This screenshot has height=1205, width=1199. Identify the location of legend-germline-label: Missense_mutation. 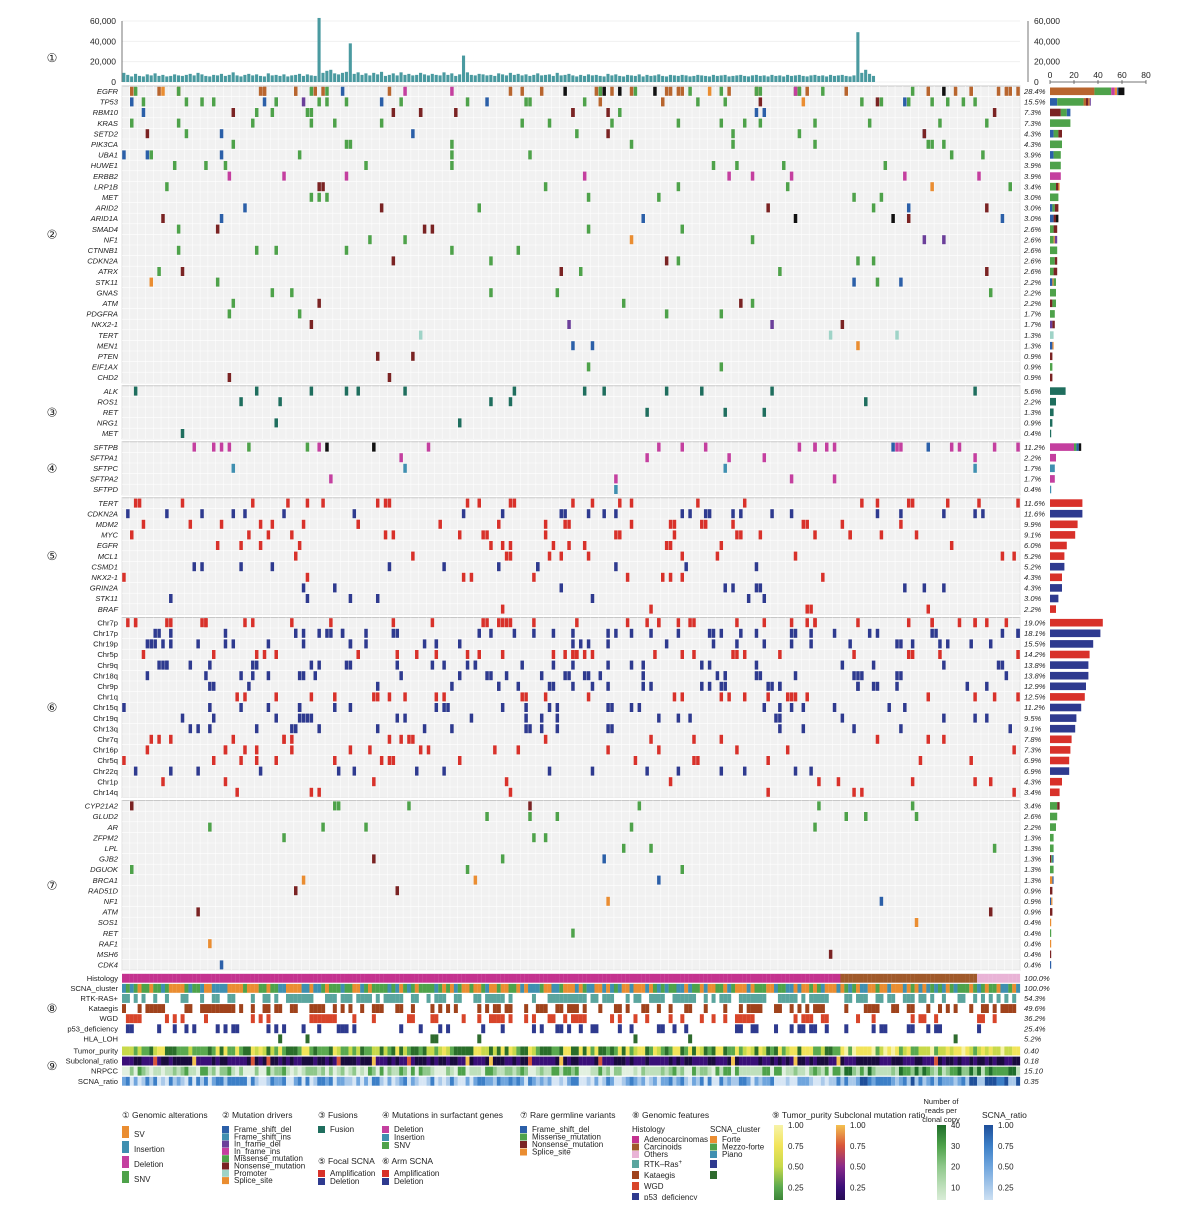
(566, 1137).